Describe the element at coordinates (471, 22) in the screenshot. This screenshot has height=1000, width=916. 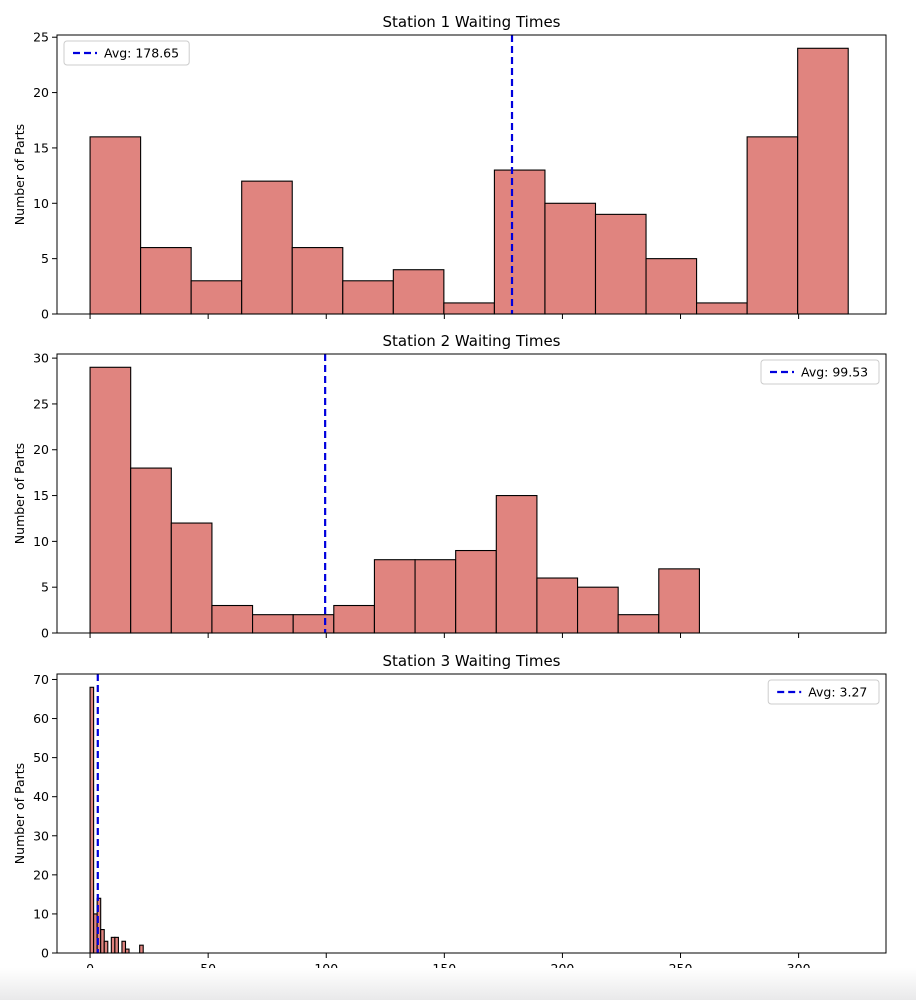
I see `chart-title: Station 1 Waiting Times` at that location.